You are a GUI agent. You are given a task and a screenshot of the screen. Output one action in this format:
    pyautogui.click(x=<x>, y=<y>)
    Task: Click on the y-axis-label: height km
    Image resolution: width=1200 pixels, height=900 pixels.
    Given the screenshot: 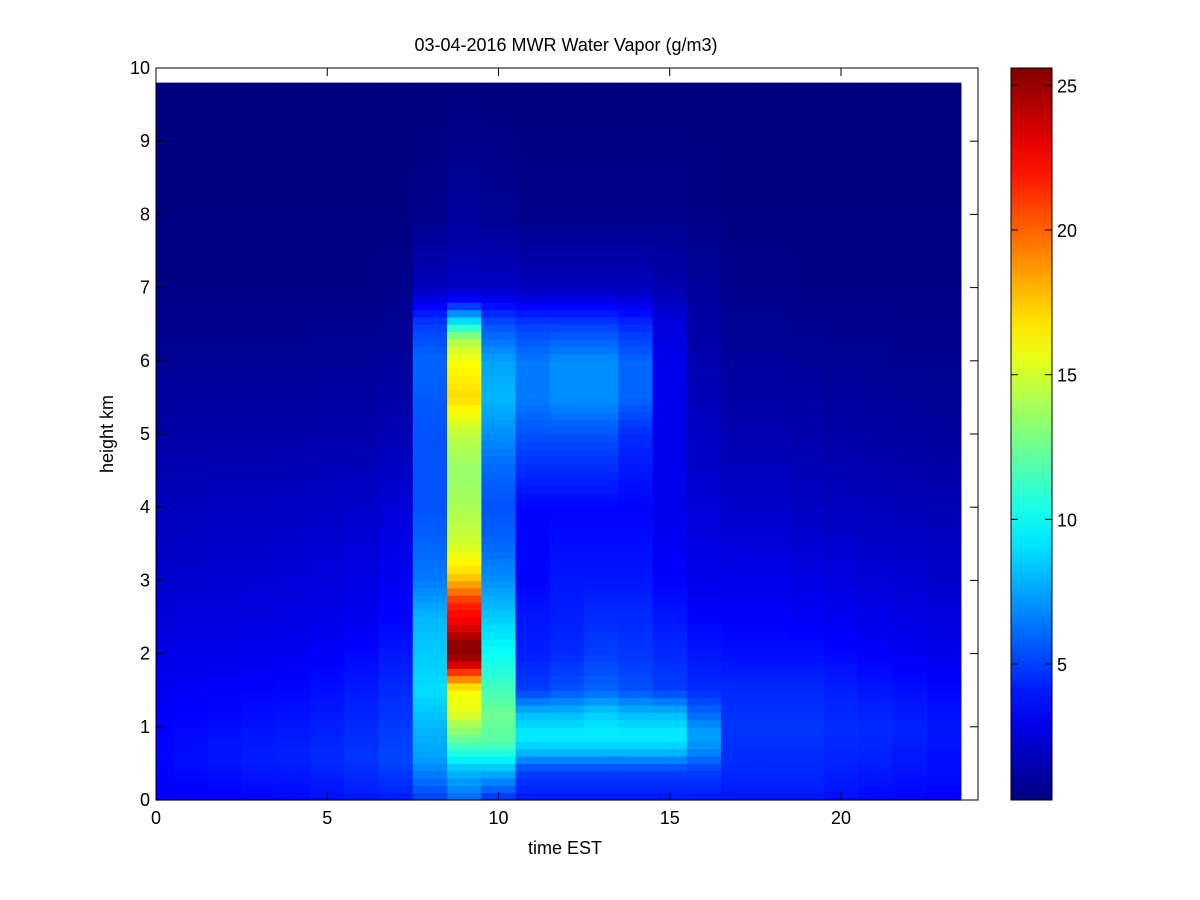 What is the action you would take?
    pyautogui.click(x=107, y=434)
    